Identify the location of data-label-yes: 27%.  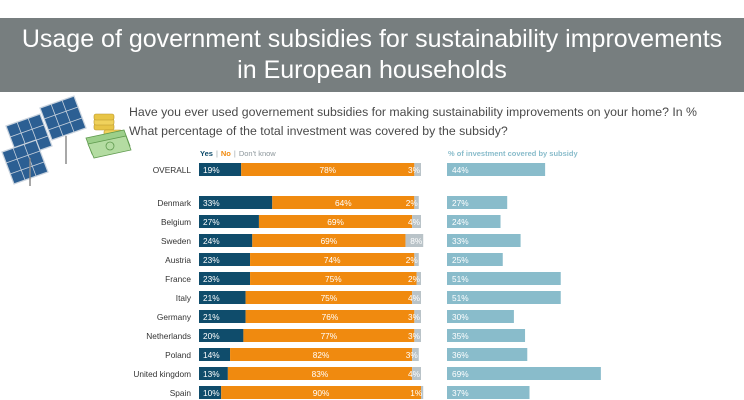
(211, 222).